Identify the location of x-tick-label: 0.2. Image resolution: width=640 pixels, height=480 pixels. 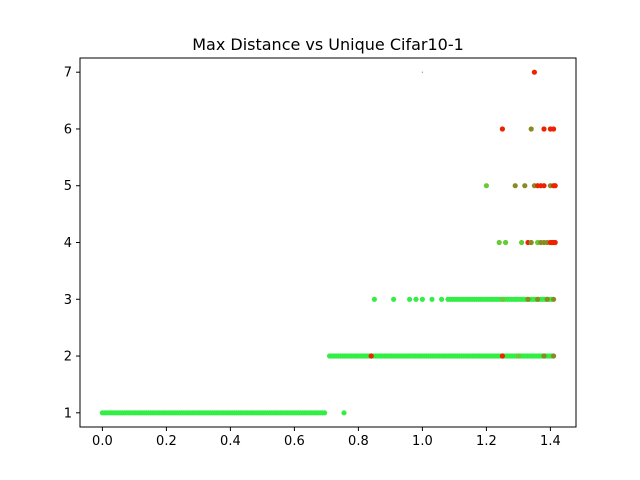
(166, 441).